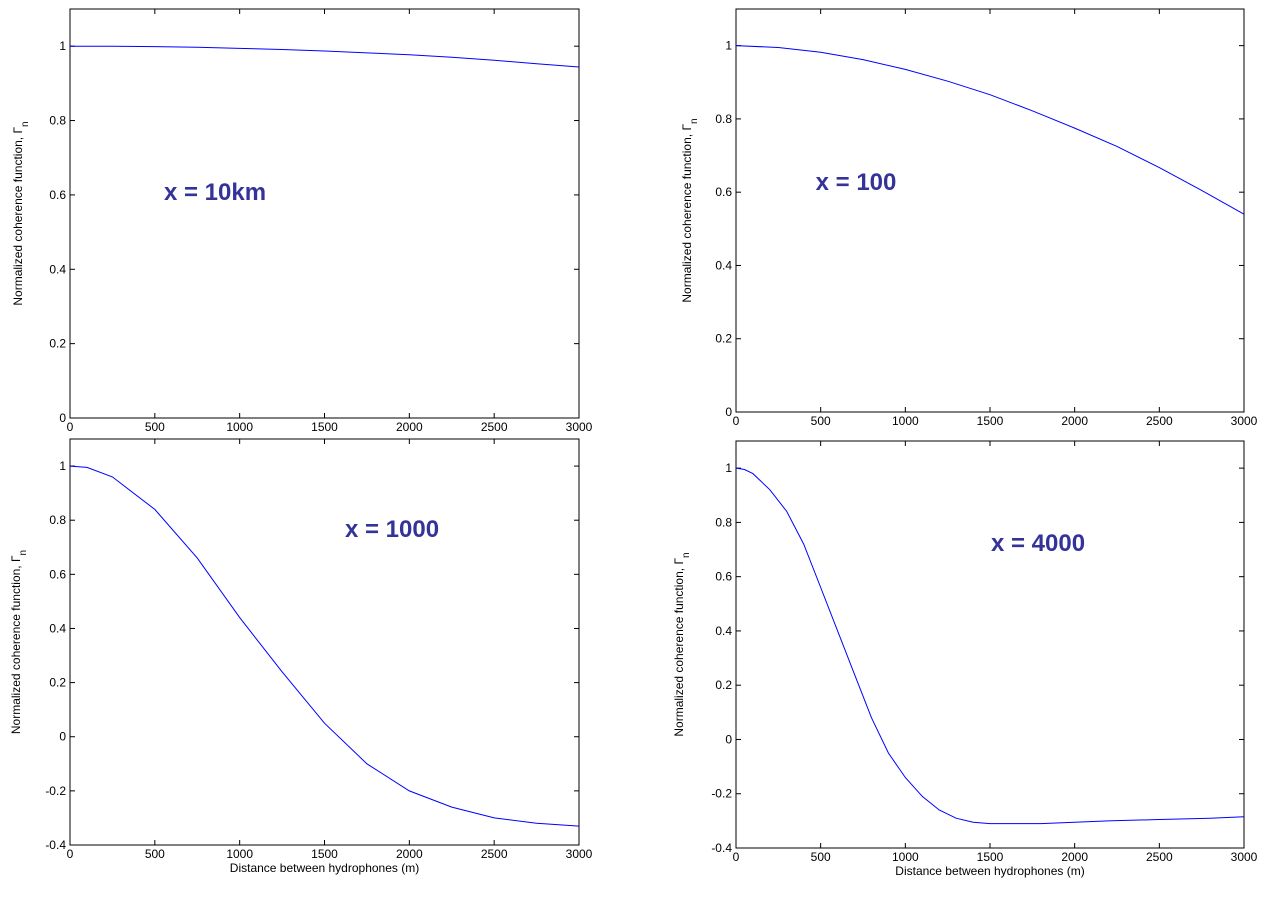 The width and height of the screenshot is (1269, 897). I want to click on panel-annotation: x = 100, so click(856, 182).